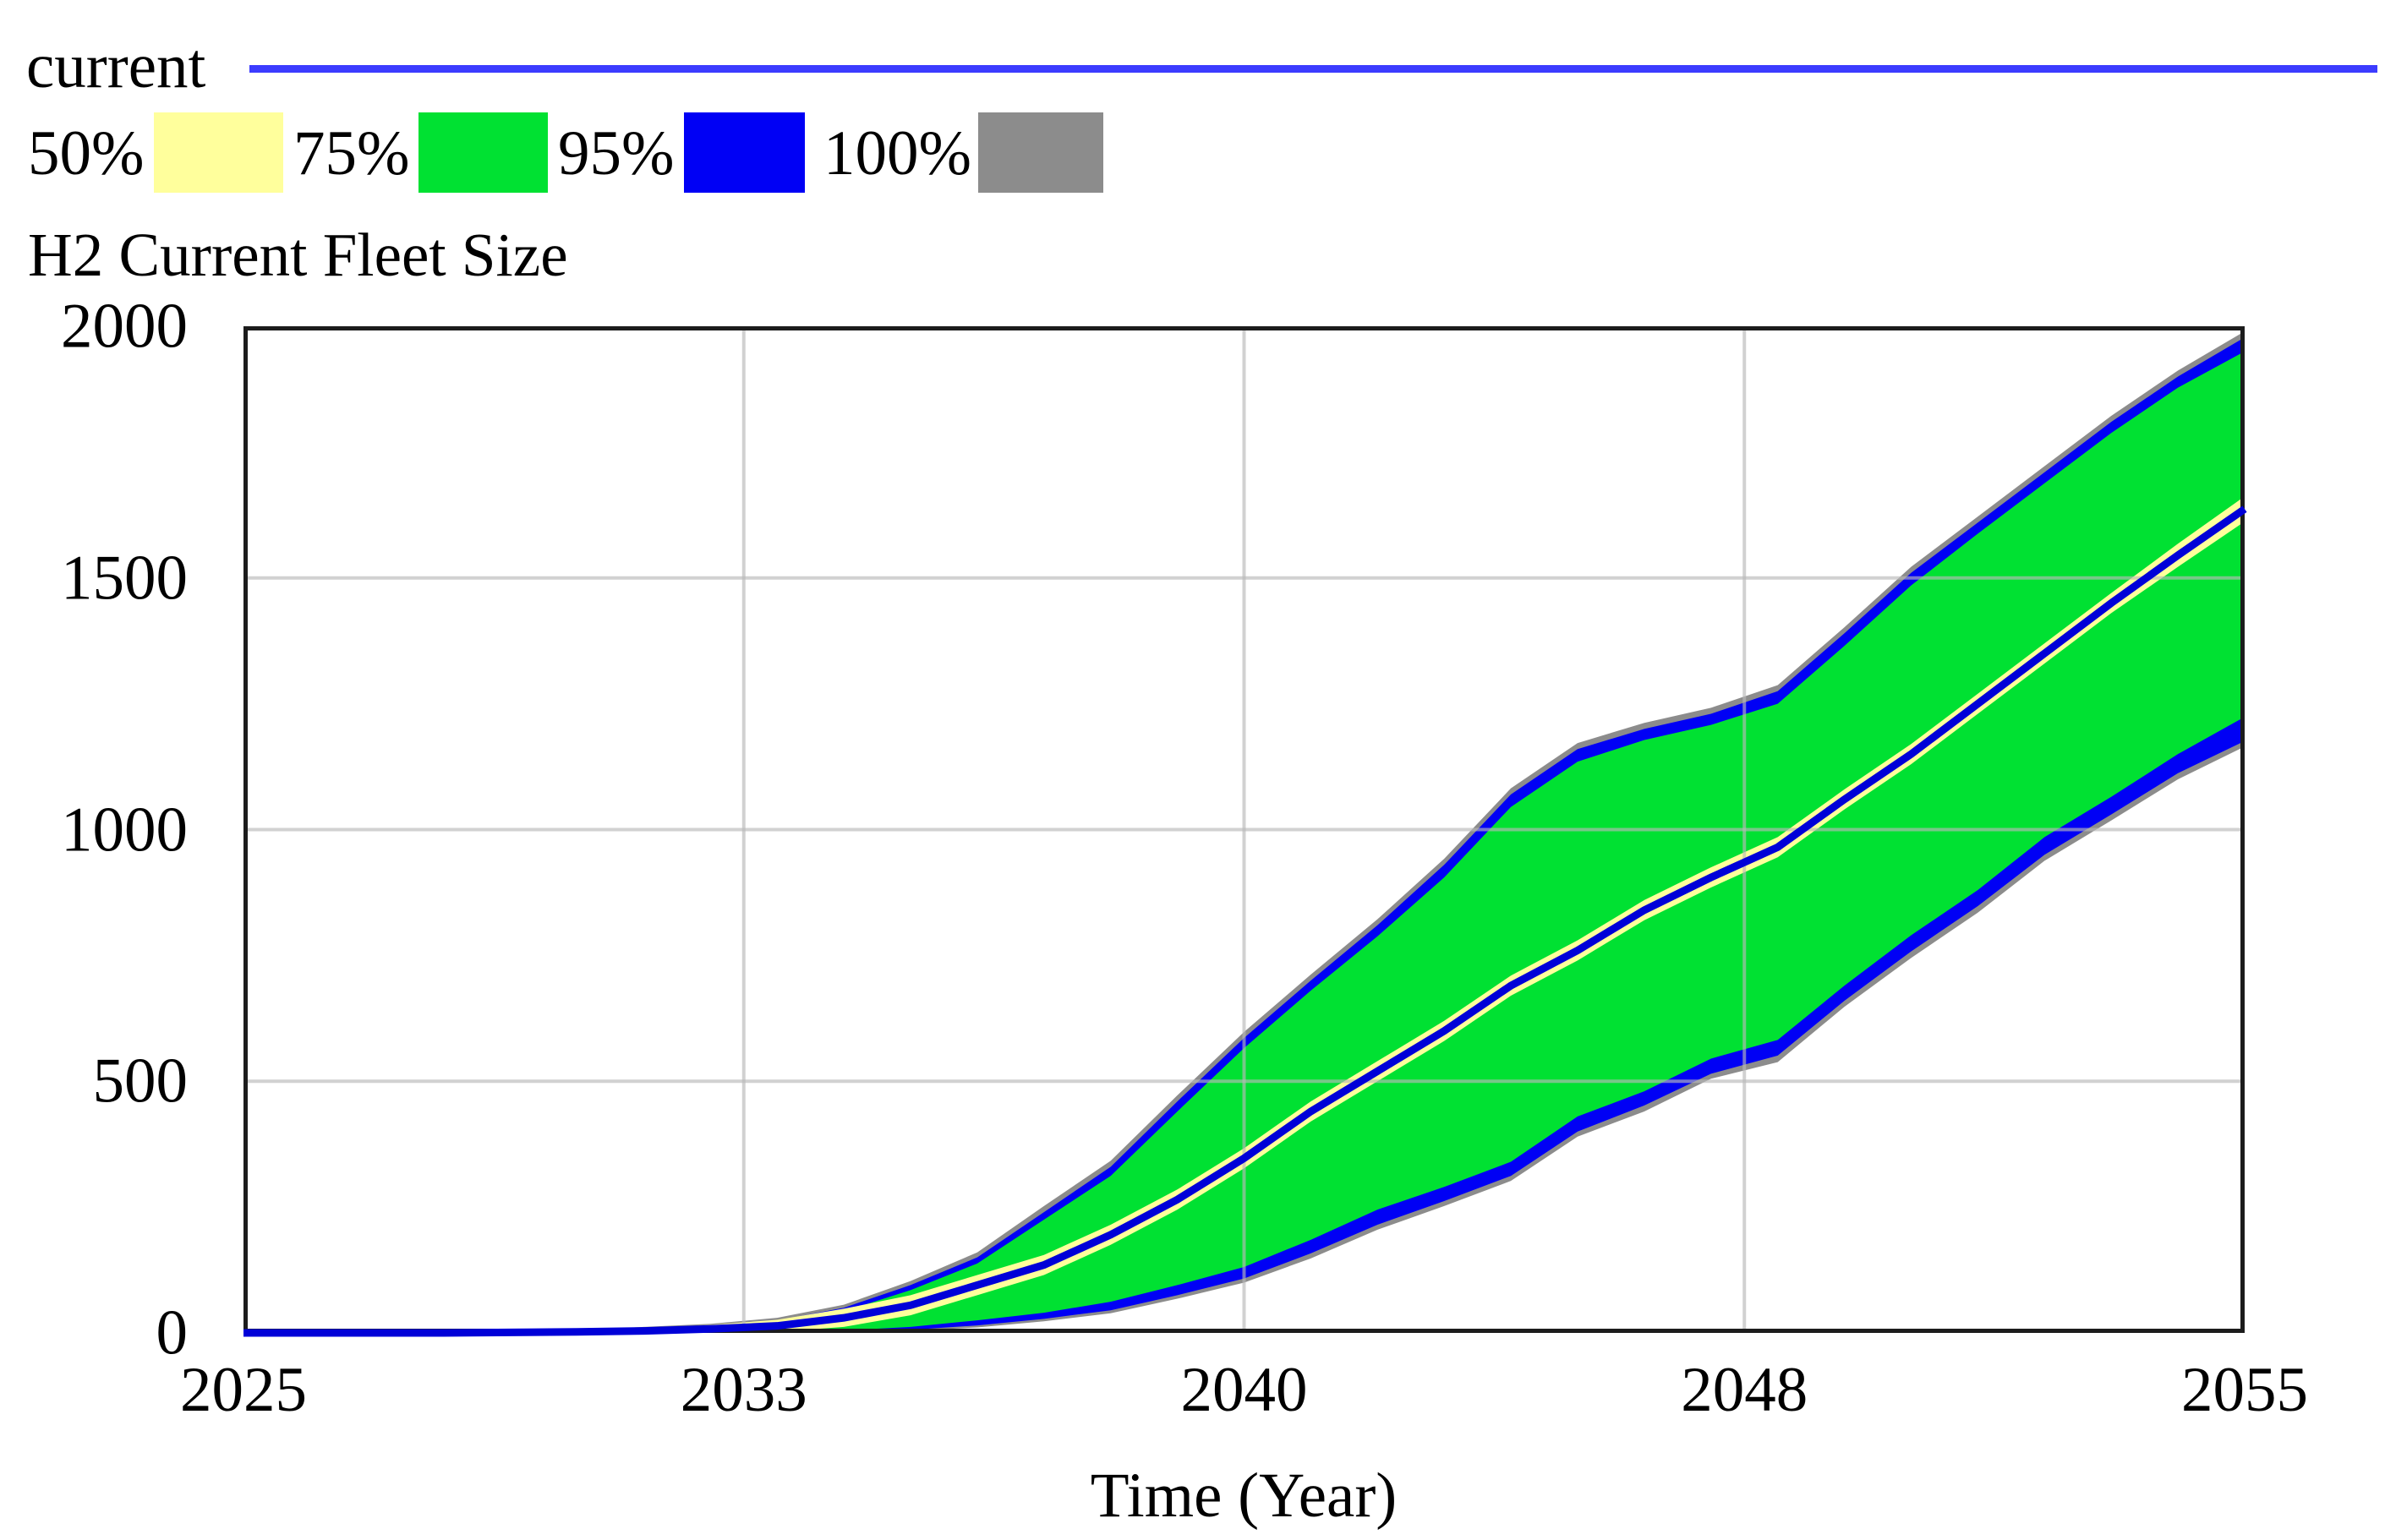 The height and width of the screenshot is (1540, 2385). What do you see at coordinates (124, 578) in the screenshot?
I see `y-tick-label: 1500` at bounding box center [124, 578].